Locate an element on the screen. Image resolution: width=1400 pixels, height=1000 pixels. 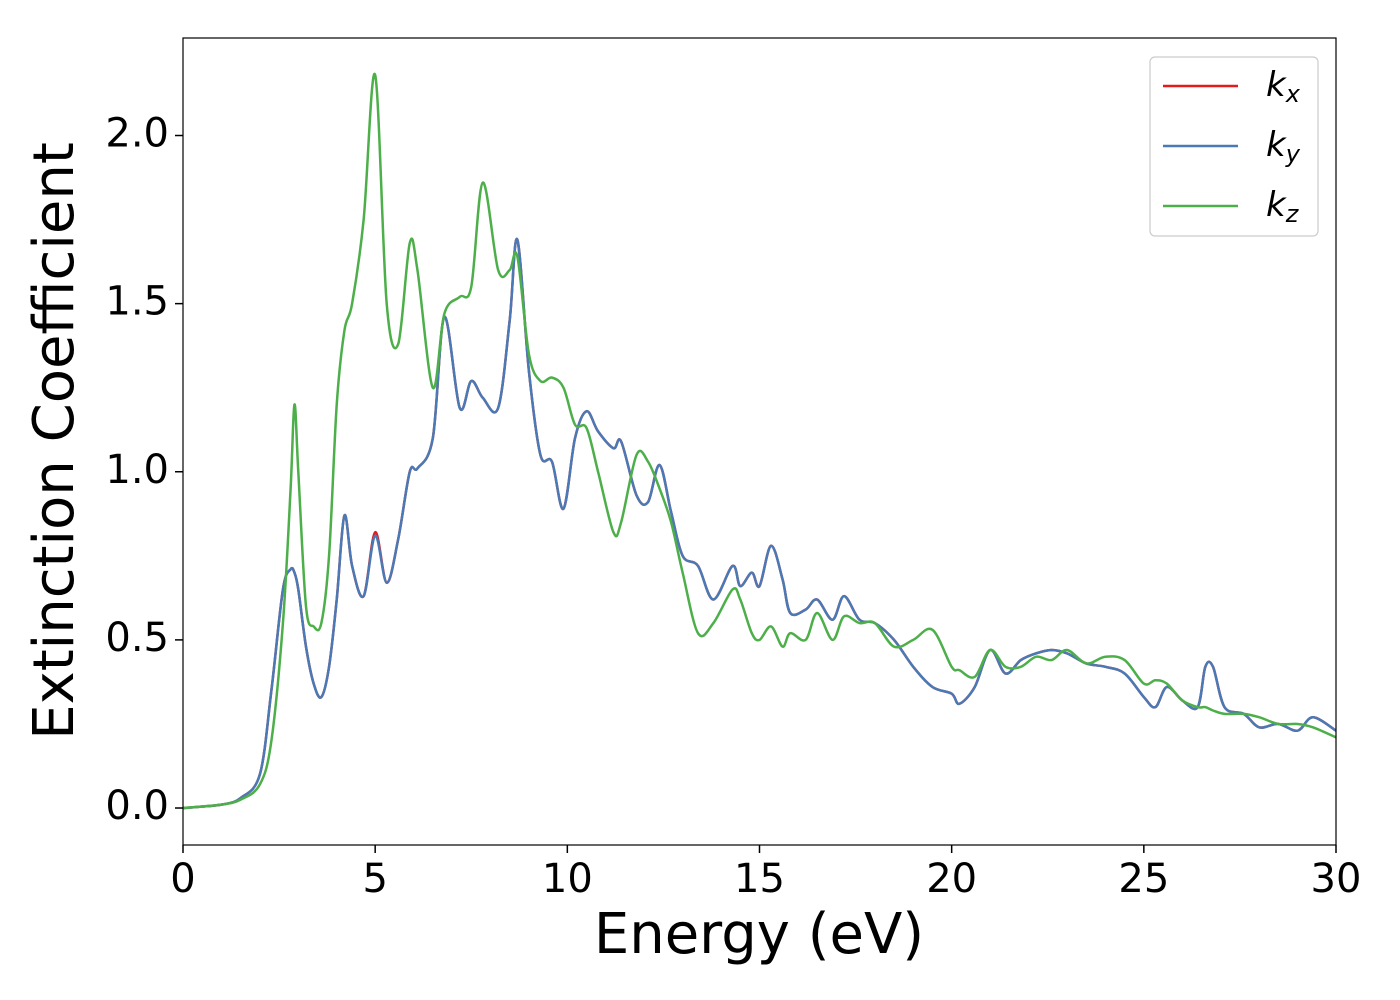
y-tick-label: 0.0 is located at coordinates (137, 806).